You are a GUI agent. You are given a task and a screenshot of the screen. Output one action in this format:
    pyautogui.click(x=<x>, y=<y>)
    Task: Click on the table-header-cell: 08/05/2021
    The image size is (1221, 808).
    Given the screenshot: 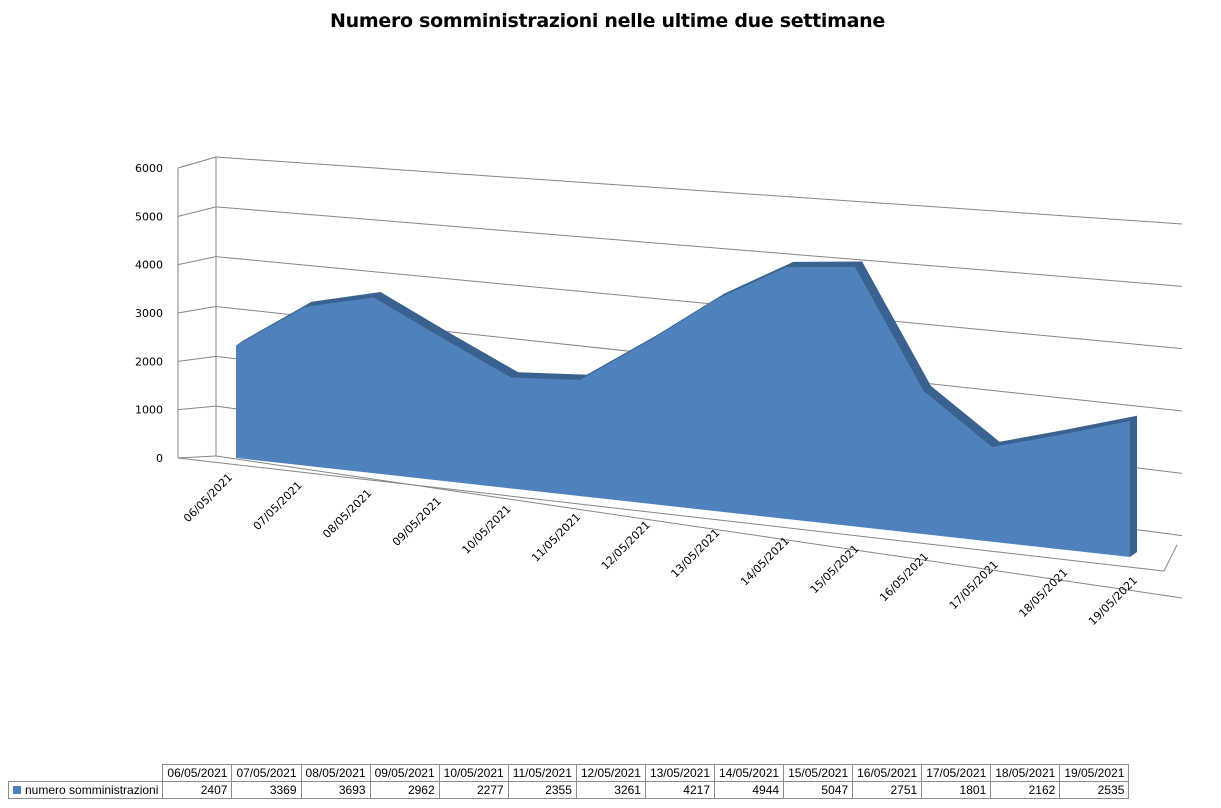 What is the action you would take?
    pyautogui.click(x=335, y=773)
    